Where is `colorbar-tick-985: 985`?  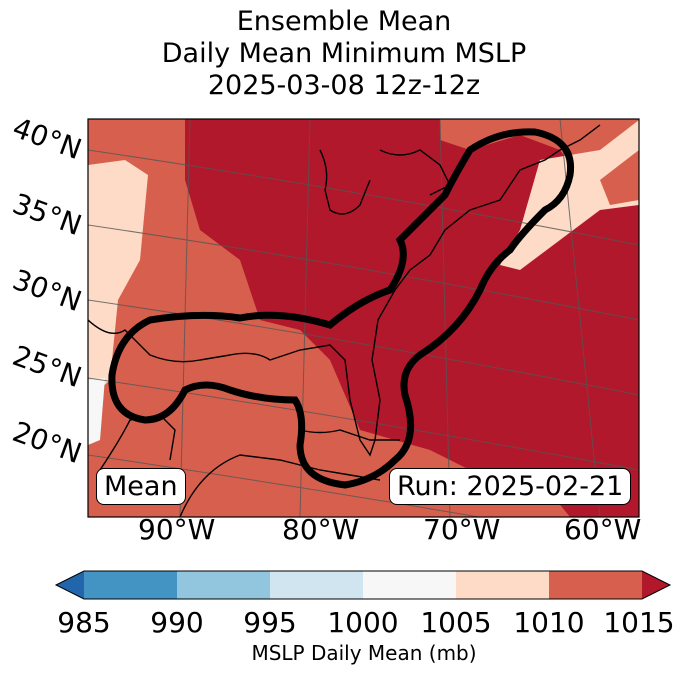
colorbar-tick-985: 985 is located at coordinates (84, 622).